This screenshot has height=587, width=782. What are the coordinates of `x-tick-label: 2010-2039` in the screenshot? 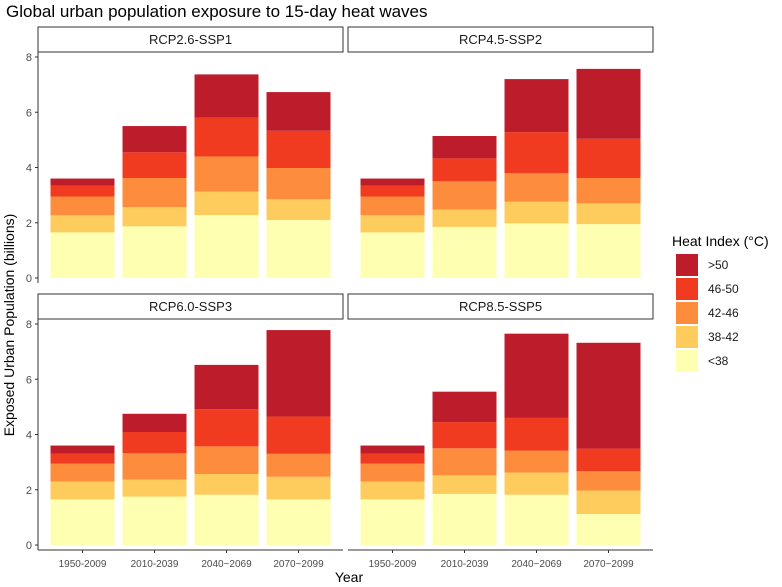 It's located at (465, 564).